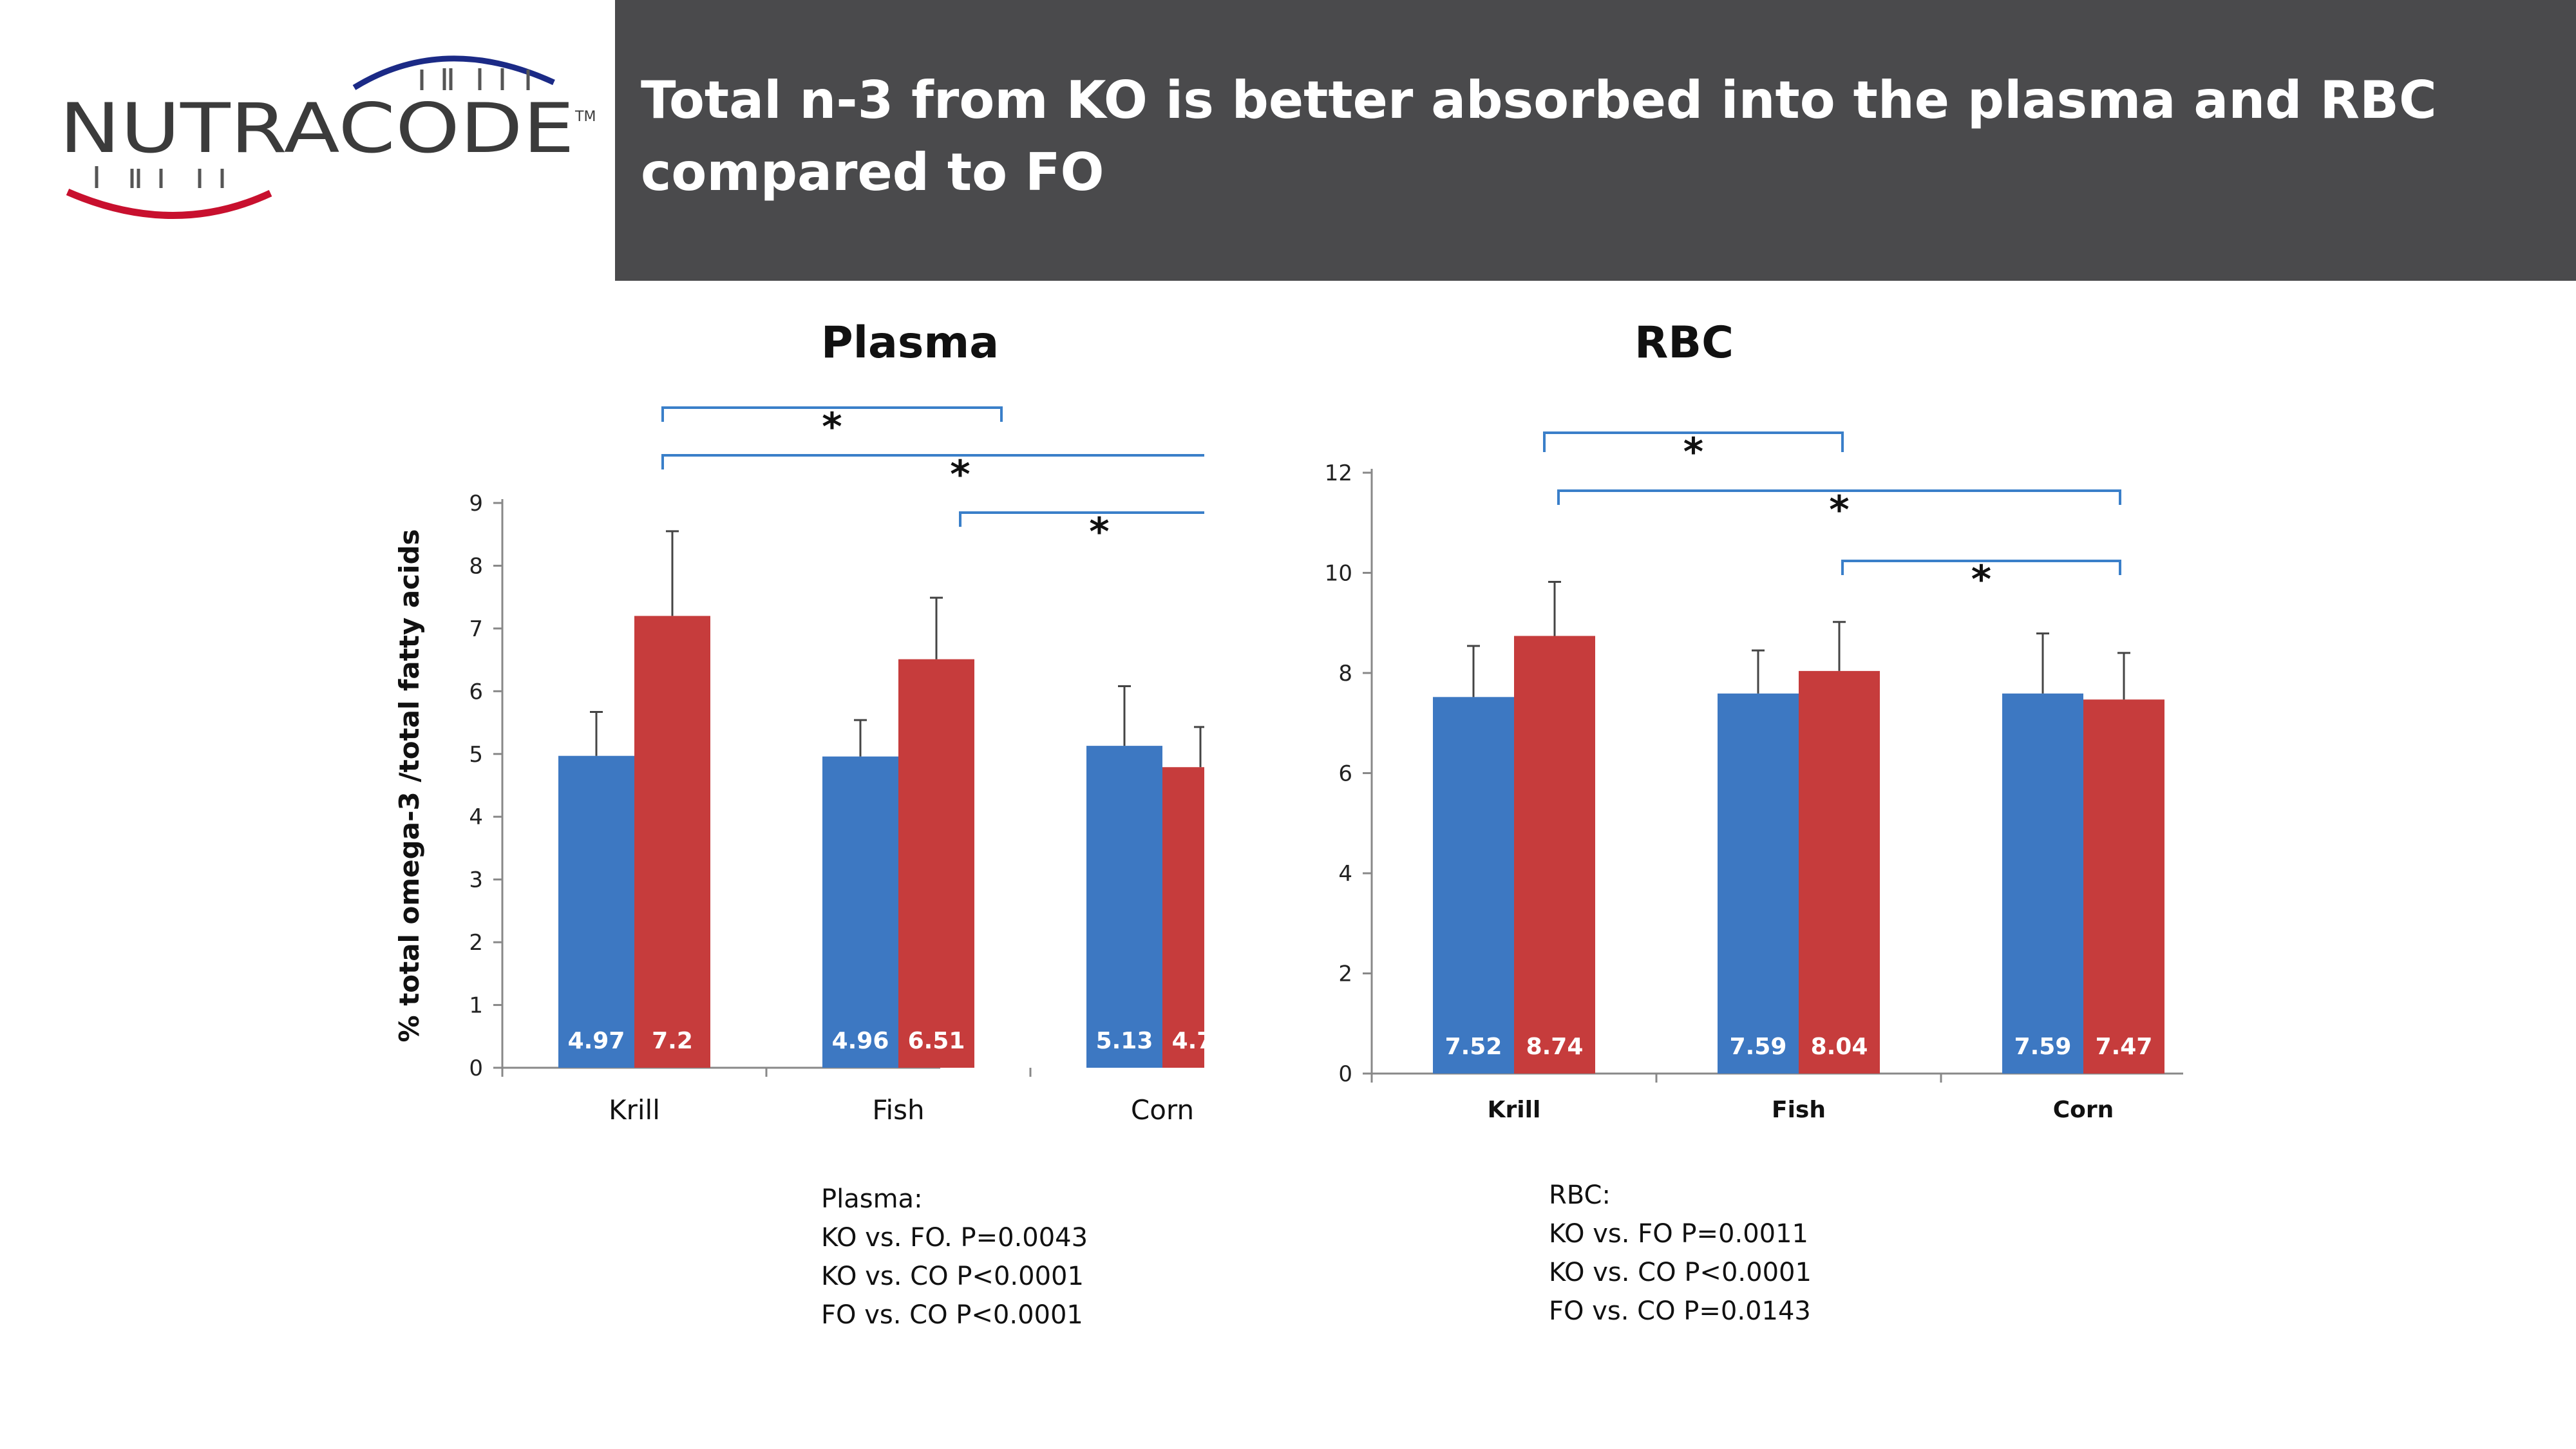  Describe the element at coordinates (1339, 473) in the screenshot. I see `rbc-y-tick-label: 12` at that location.